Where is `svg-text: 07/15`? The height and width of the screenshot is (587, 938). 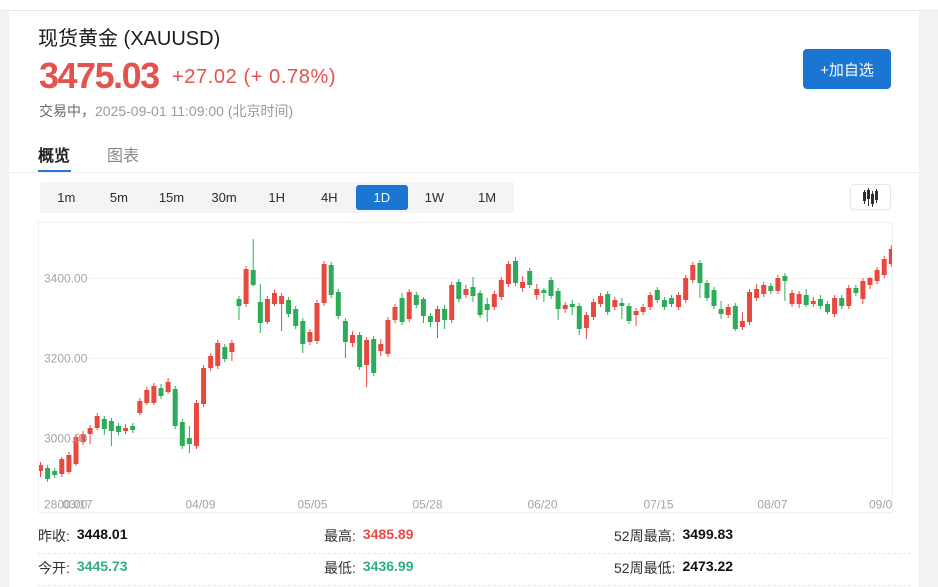 svg-text: 07/15 is located at coordinates (658, 505).